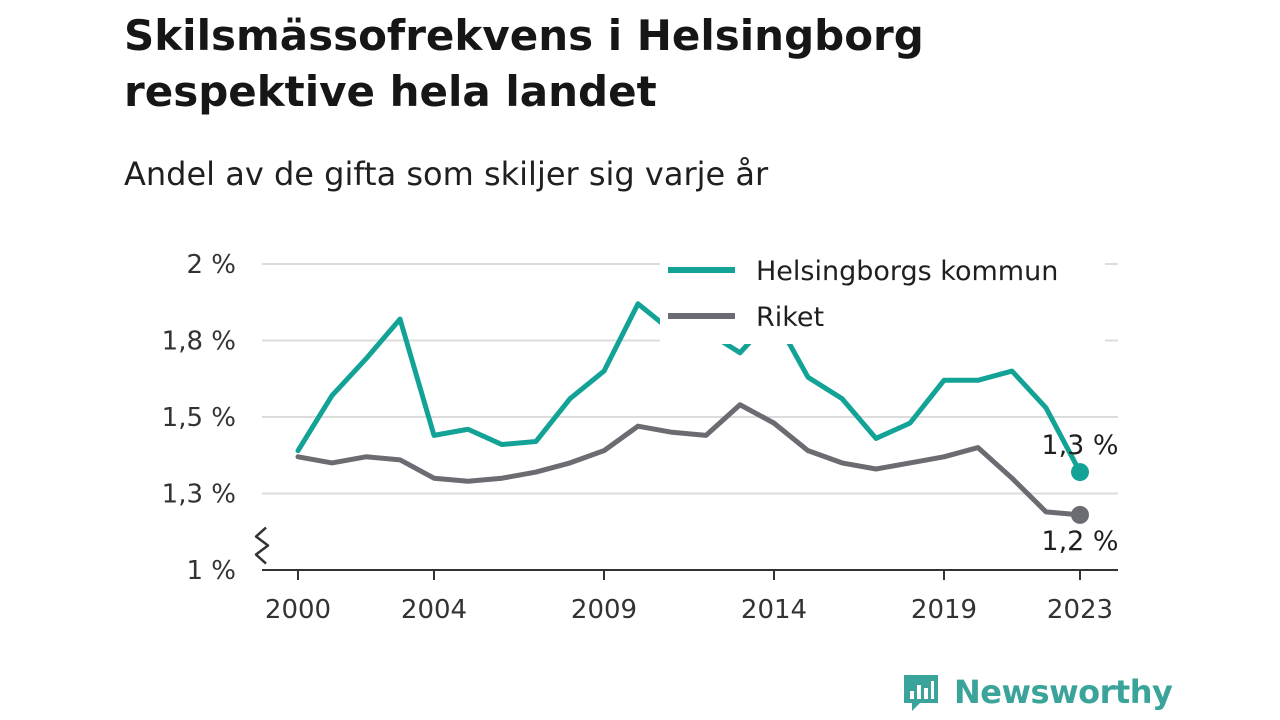 The height and width of the screenshot is (720, 1280). Describe the element at coordinates (434, 610) in the screenshot. I see `x-tick-label: 2004` at that location.